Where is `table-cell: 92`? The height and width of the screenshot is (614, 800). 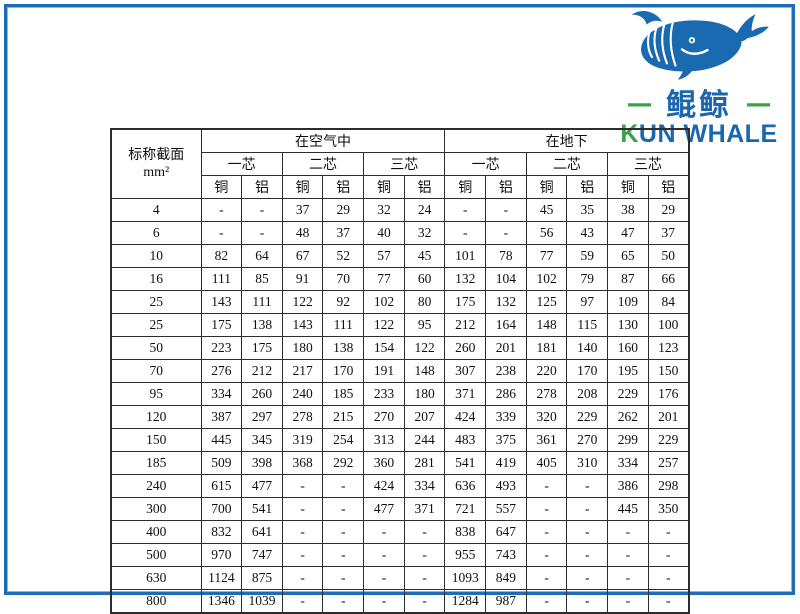 table-cell: 92 is located at coordinates (343, 302).